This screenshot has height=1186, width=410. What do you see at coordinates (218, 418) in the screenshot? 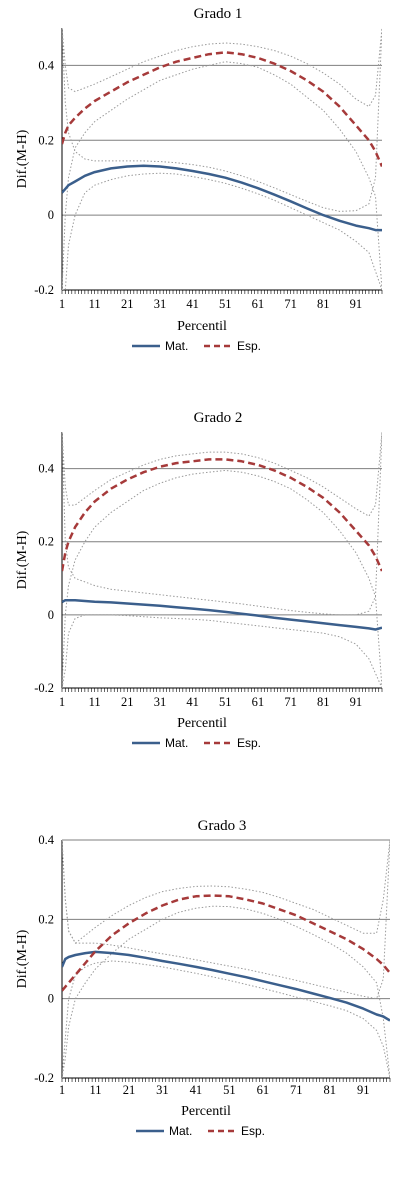
I see `chart-title: Grado 2` at bounding box center [218, 418].